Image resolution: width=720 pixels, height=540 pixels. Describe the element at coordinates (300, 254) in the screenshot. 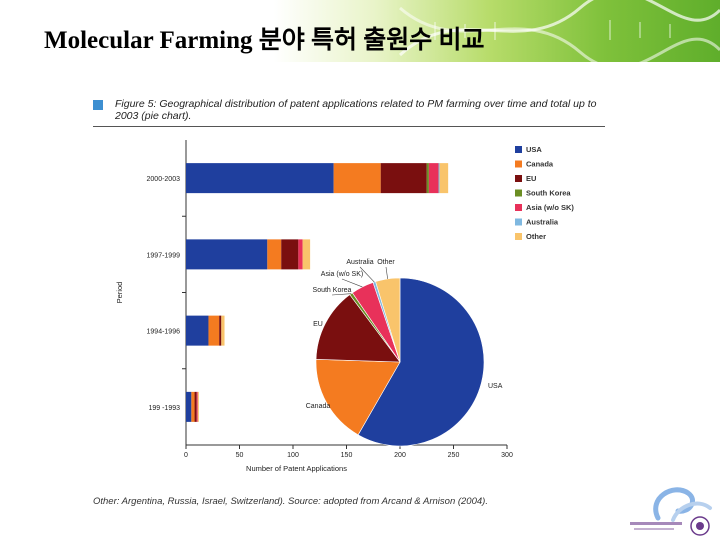

I see `bar-asia-w-o-sk-1997-1999` at that location.